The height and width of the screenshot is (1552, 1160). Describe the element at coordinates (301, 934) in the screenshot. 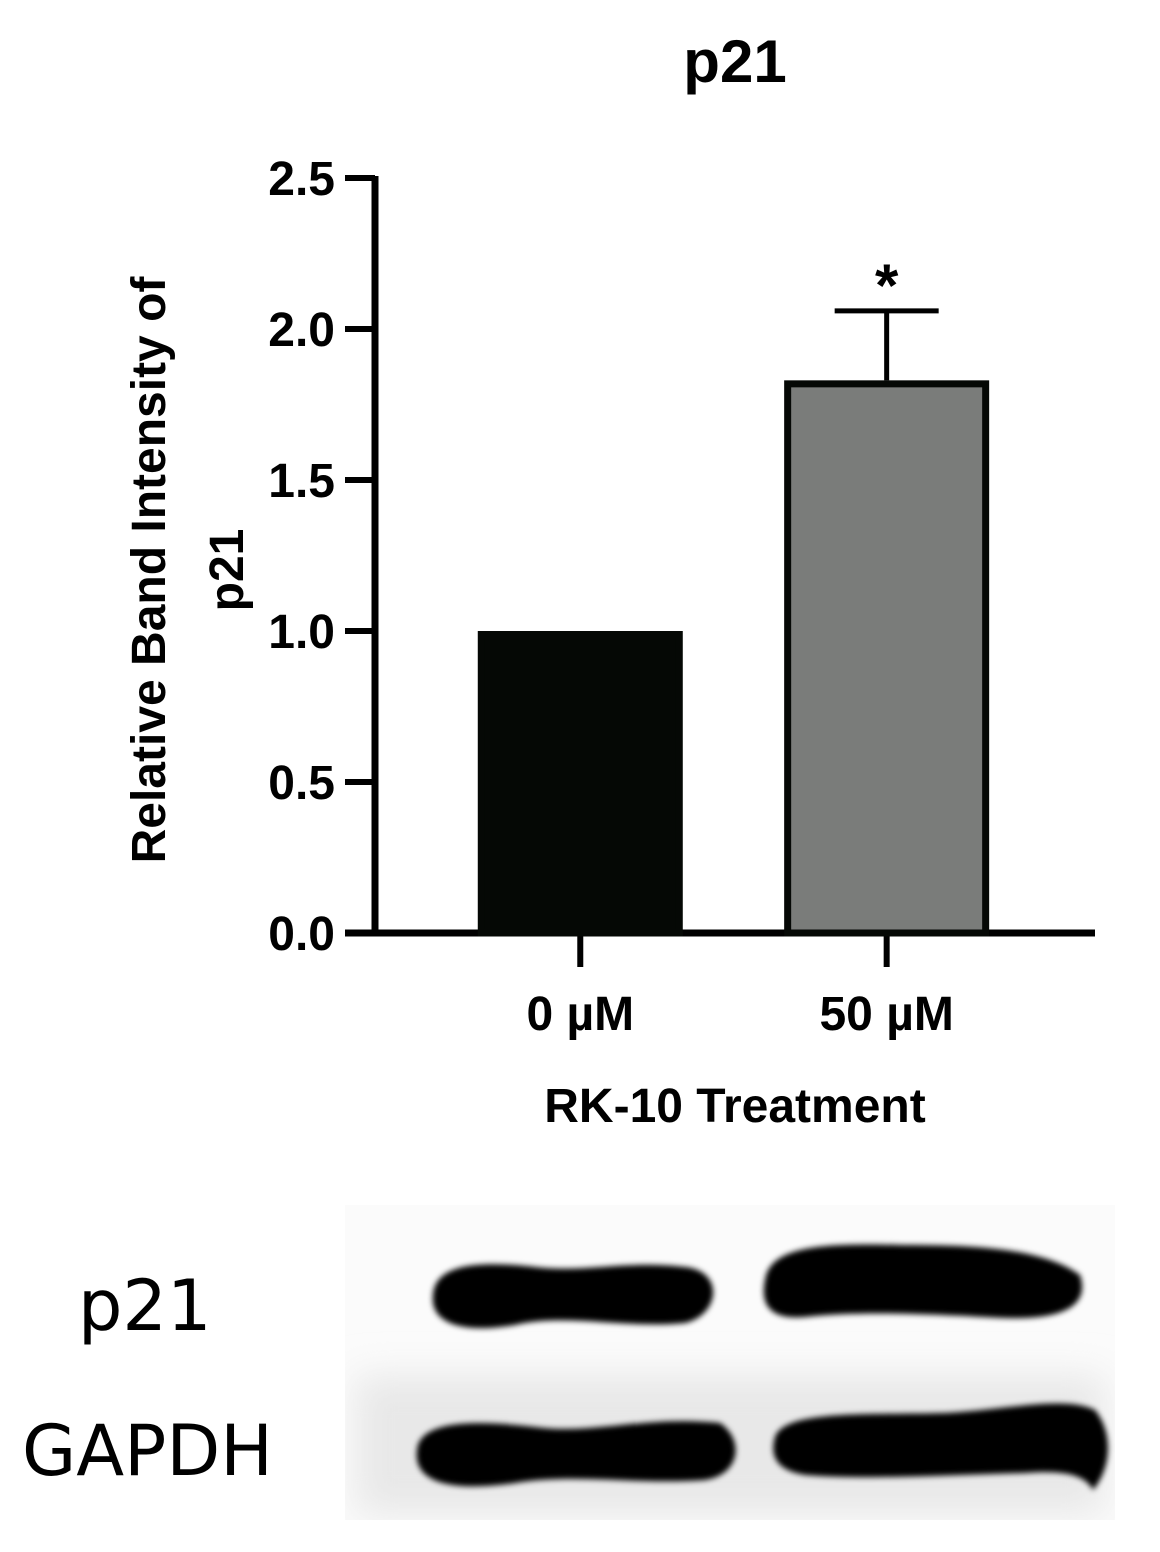

I see `y-tick-label: 0.0` at that location.